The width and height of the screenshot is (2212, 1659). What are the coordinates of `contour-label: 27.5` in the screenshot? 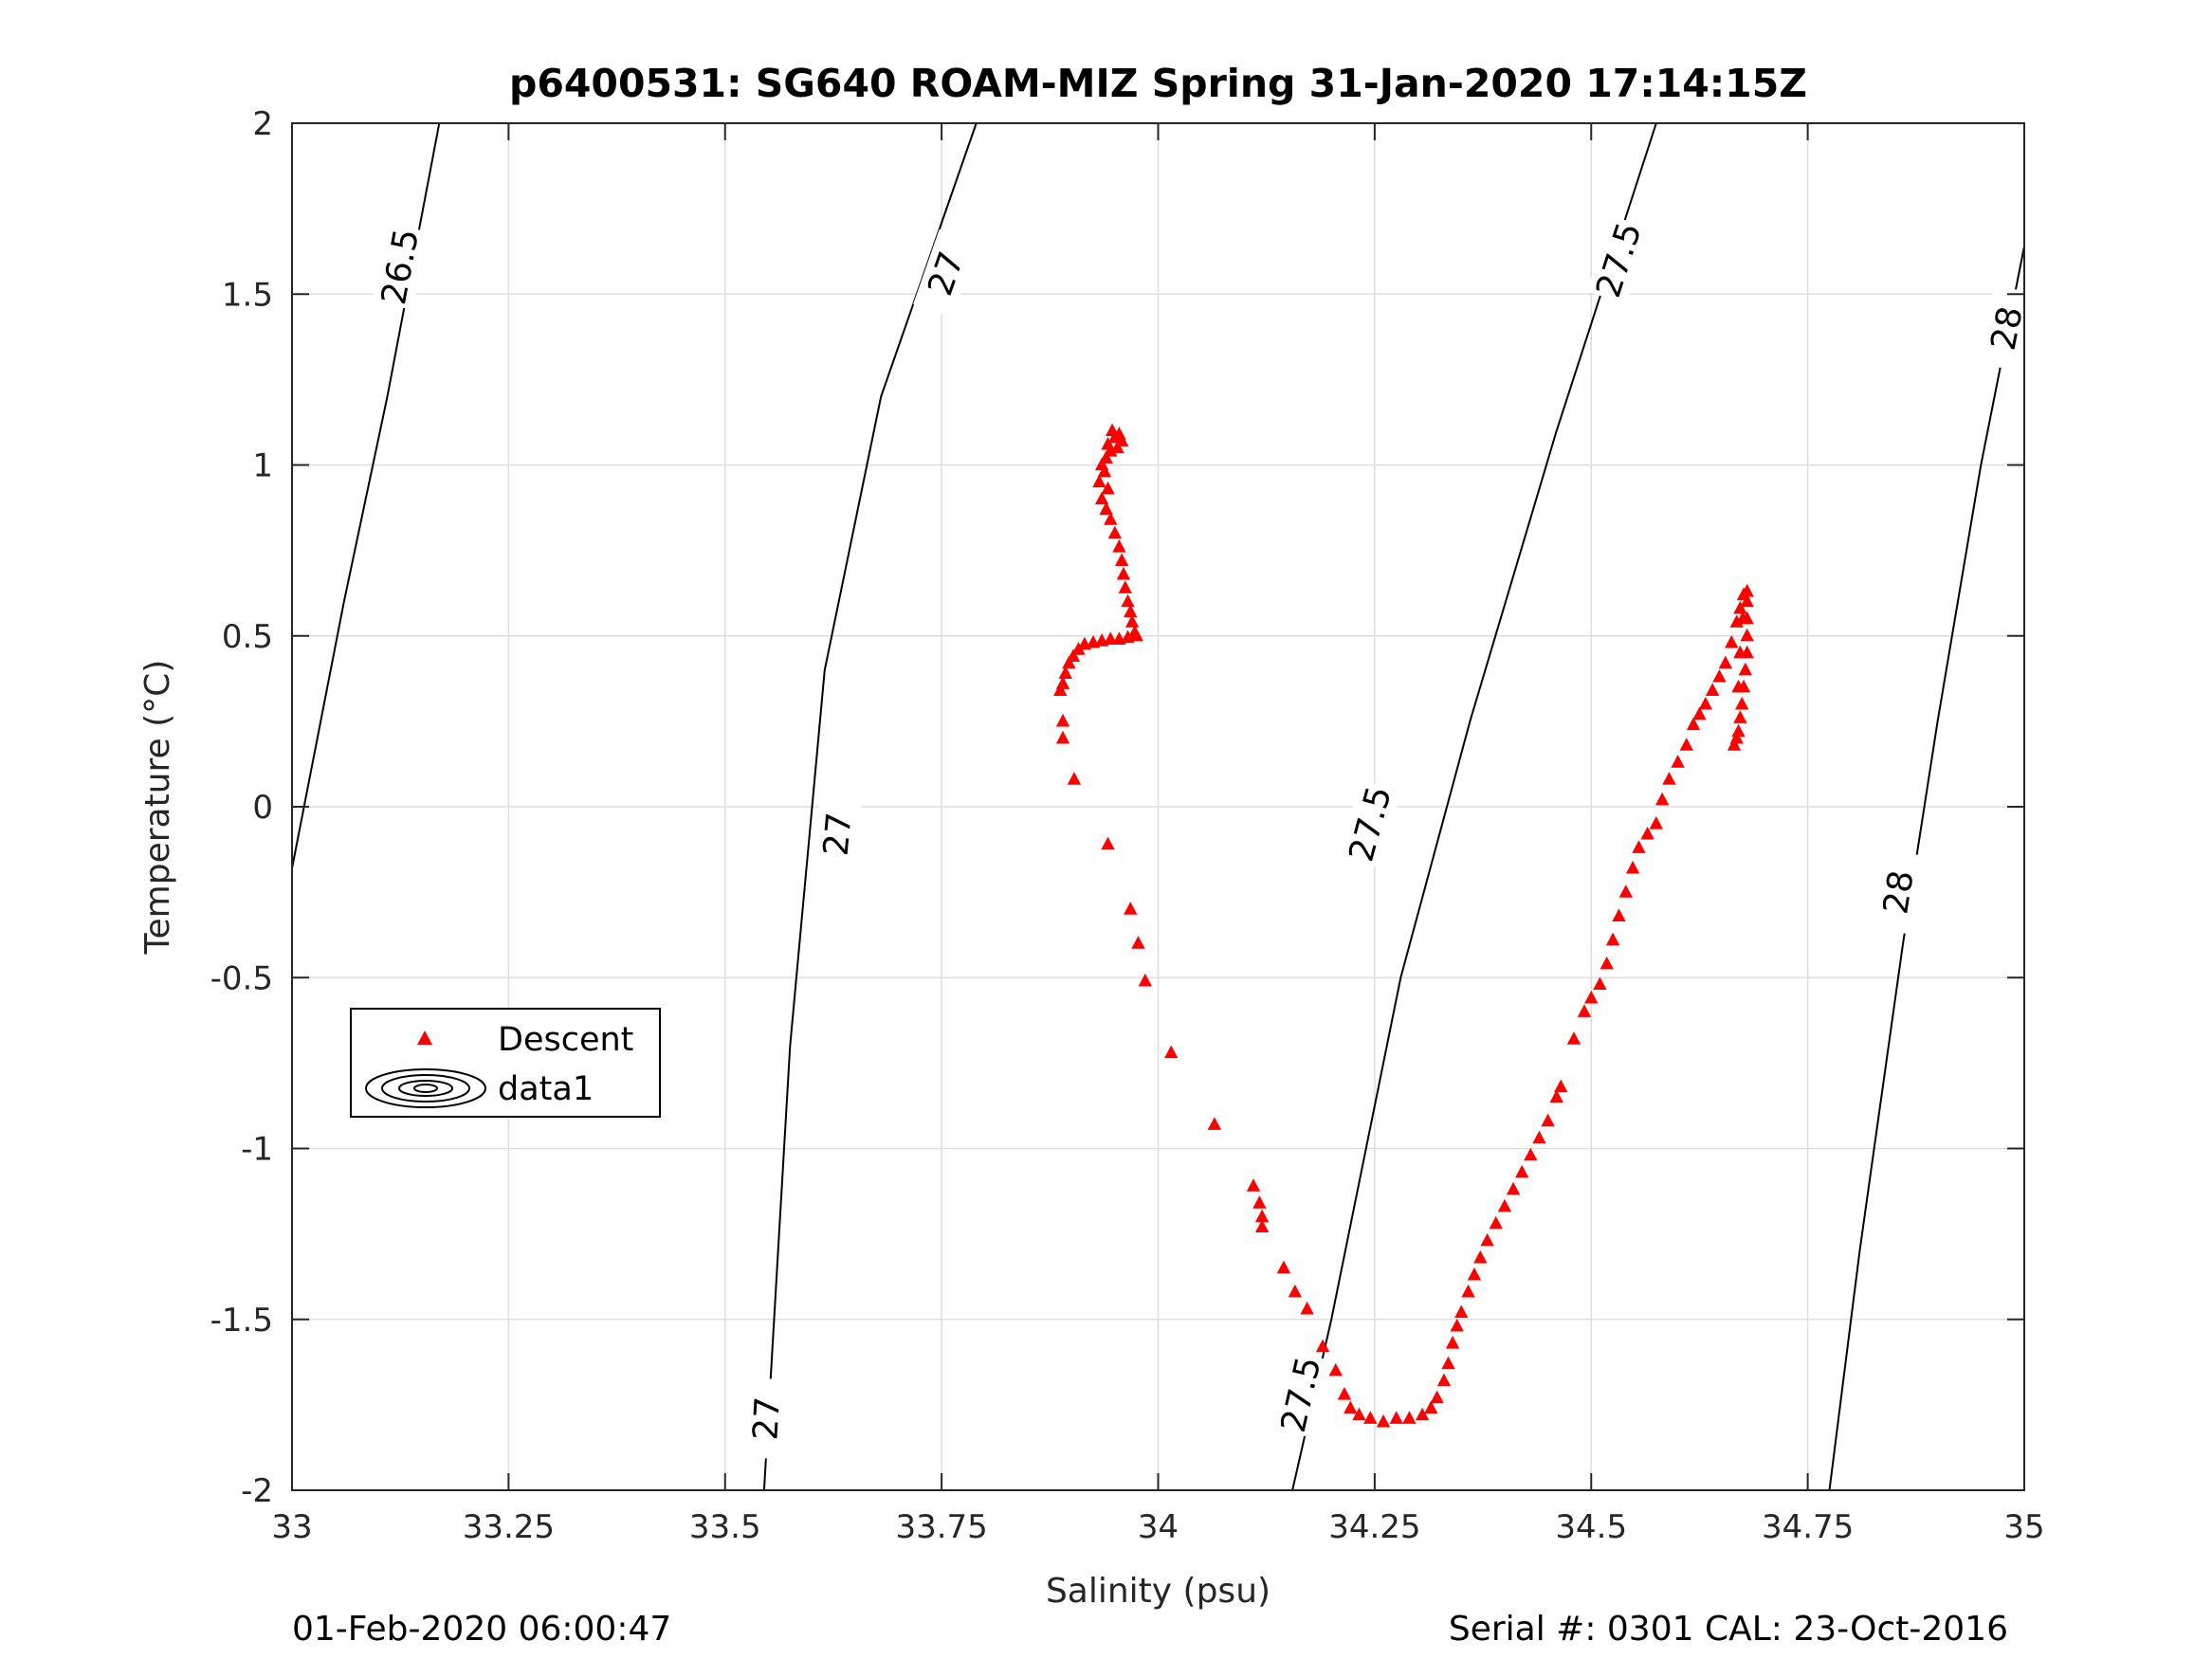 It's located at (1371, 824).